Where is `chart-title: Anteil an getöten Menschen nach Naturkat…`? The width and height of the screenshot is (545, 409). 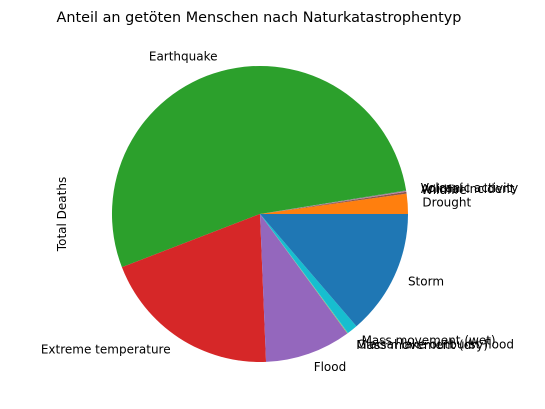
chart-title: Anteil an getöten Menschen nach Naturkat… is located at coordinates (259, 18).